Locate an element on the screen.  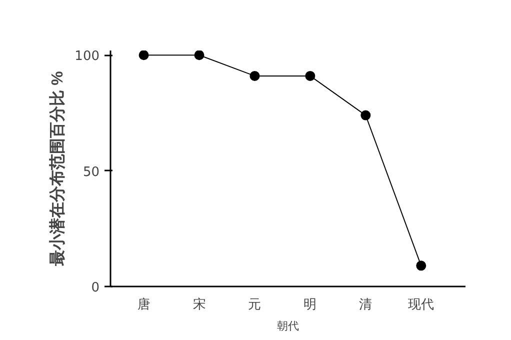
x-tick-label: 现代 is located at coordinates (421, 305).